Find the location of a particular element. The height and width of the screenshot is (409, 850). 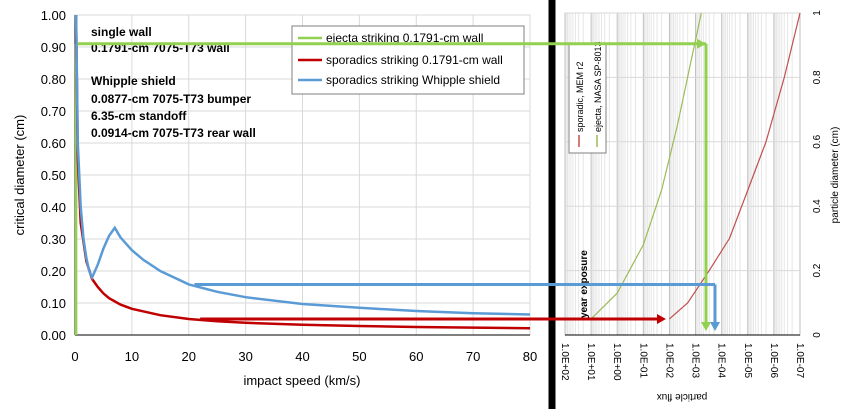

legend-label: sporadic, MEM r2 is located at coordinates (580, 96).